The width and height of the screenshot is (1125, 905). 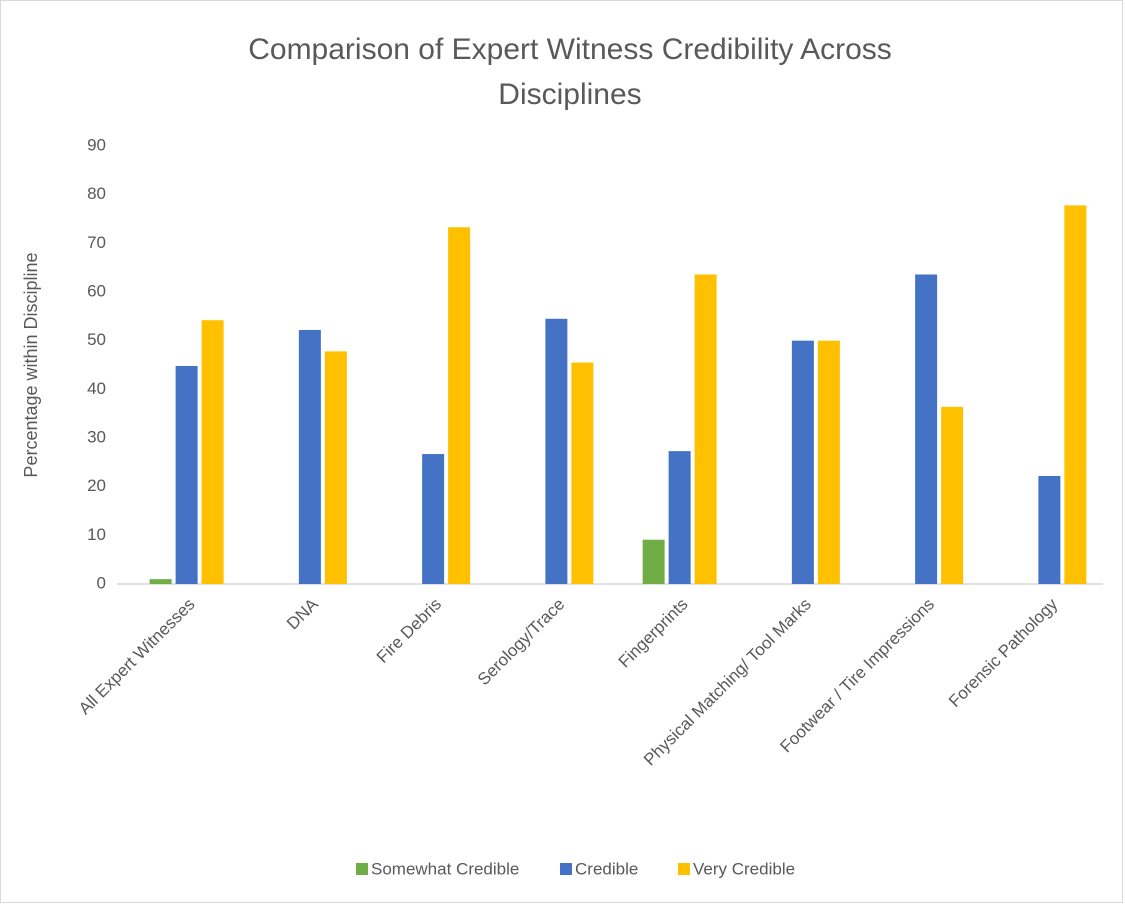 I want to click on y-tick-label: 30, so click(x=96, y=436).